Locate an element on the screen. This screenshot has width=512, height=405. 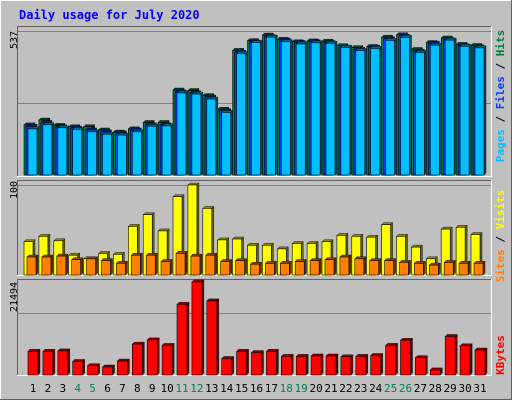
pages-bar-day-14-side is located at coordinates (231, 143).